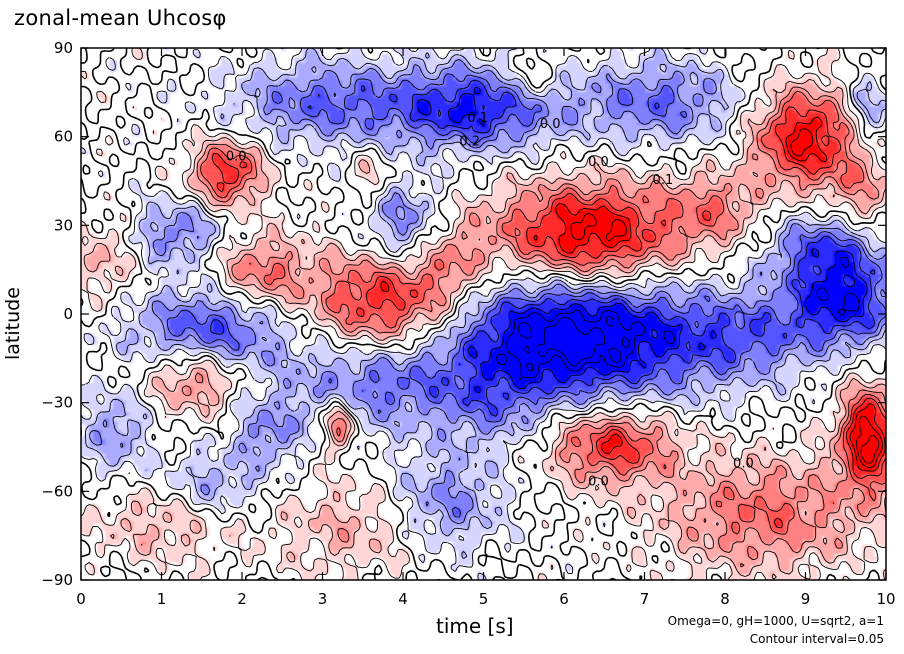 This screenshot has height=654, width=904. I want to click on contour-interval-note: Contour interval=0.05, so click(816, 639).